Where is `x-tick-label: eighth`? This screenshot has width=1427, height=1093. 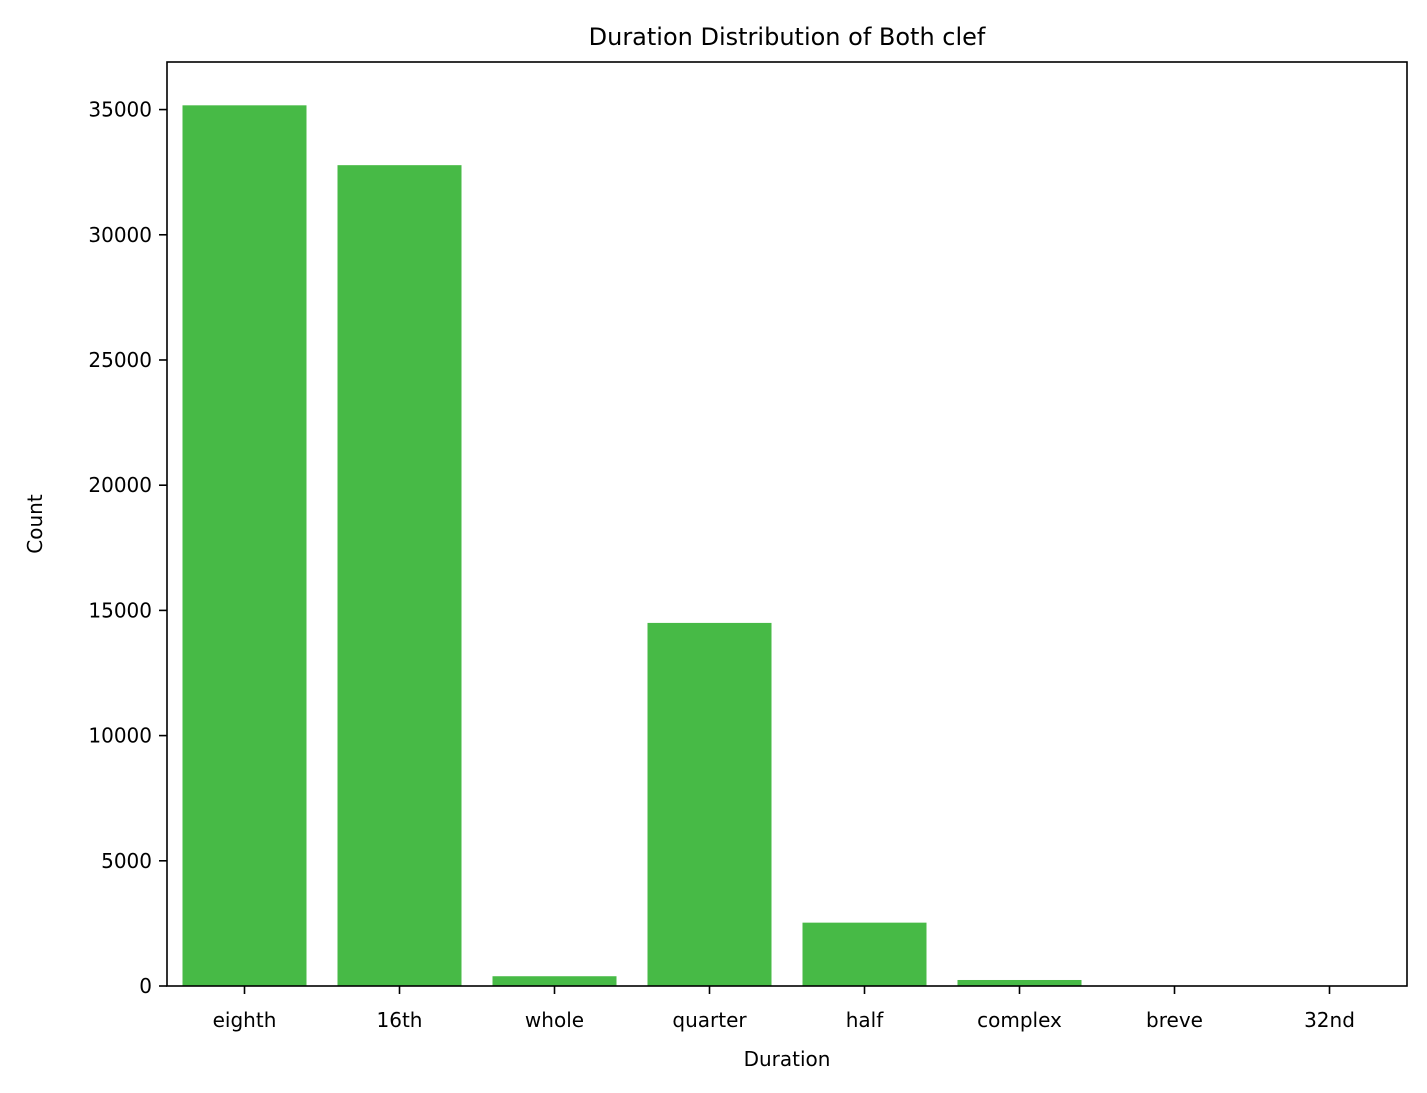
x-tick-label: eighth is located at coordinates (245, 1020).